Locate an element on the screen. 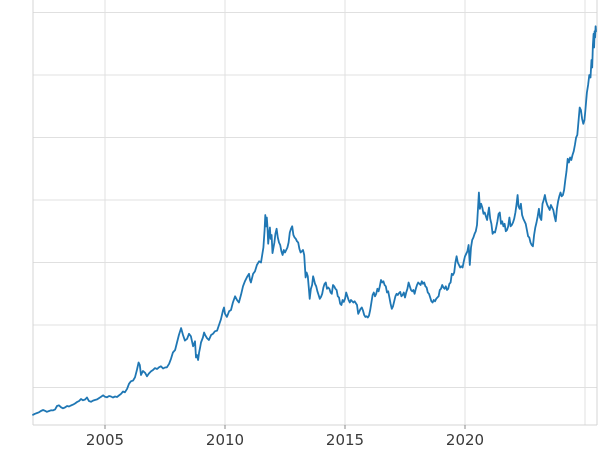 The image size is (600, 450). x-tick-label: 2010 is located at coordinates (225, 440).